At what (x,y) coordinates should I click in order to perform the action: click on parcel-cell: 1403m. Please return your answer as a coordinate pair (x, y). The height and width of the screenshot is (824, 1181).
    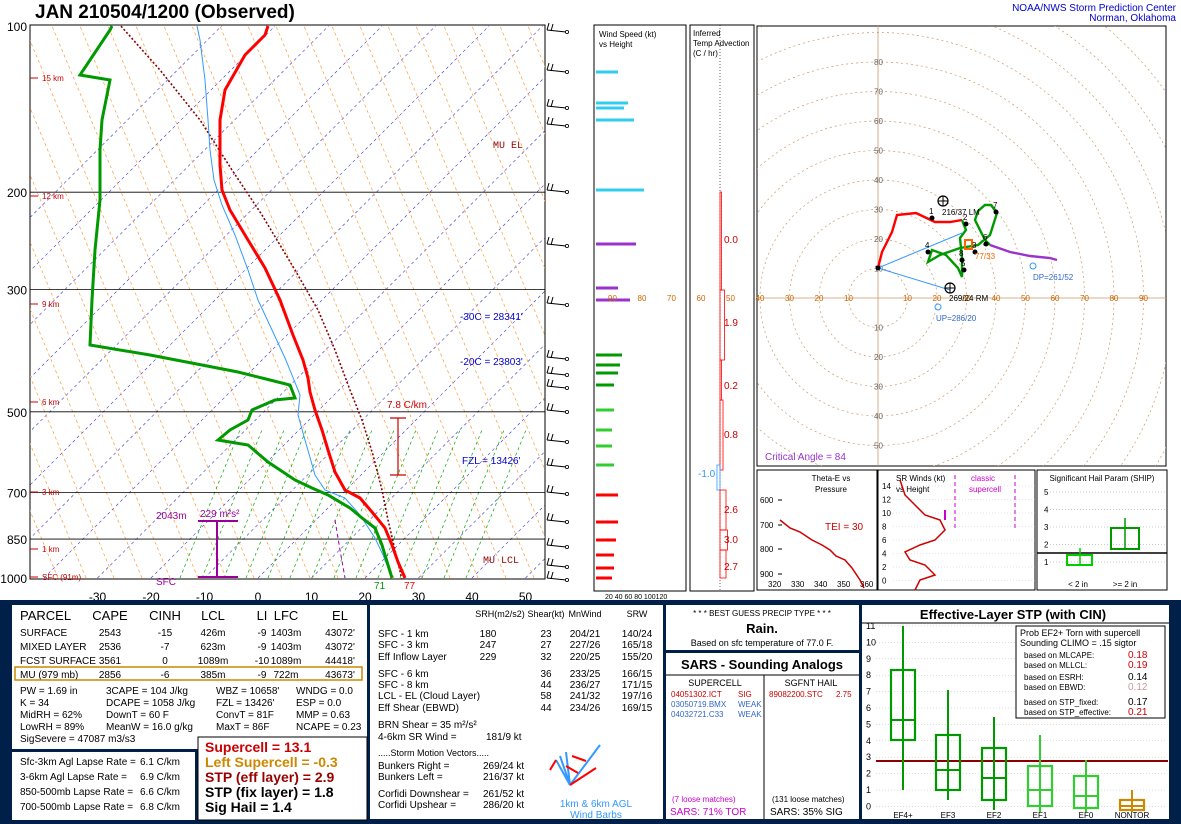
    Looking at the image, I should click on (286, 633).